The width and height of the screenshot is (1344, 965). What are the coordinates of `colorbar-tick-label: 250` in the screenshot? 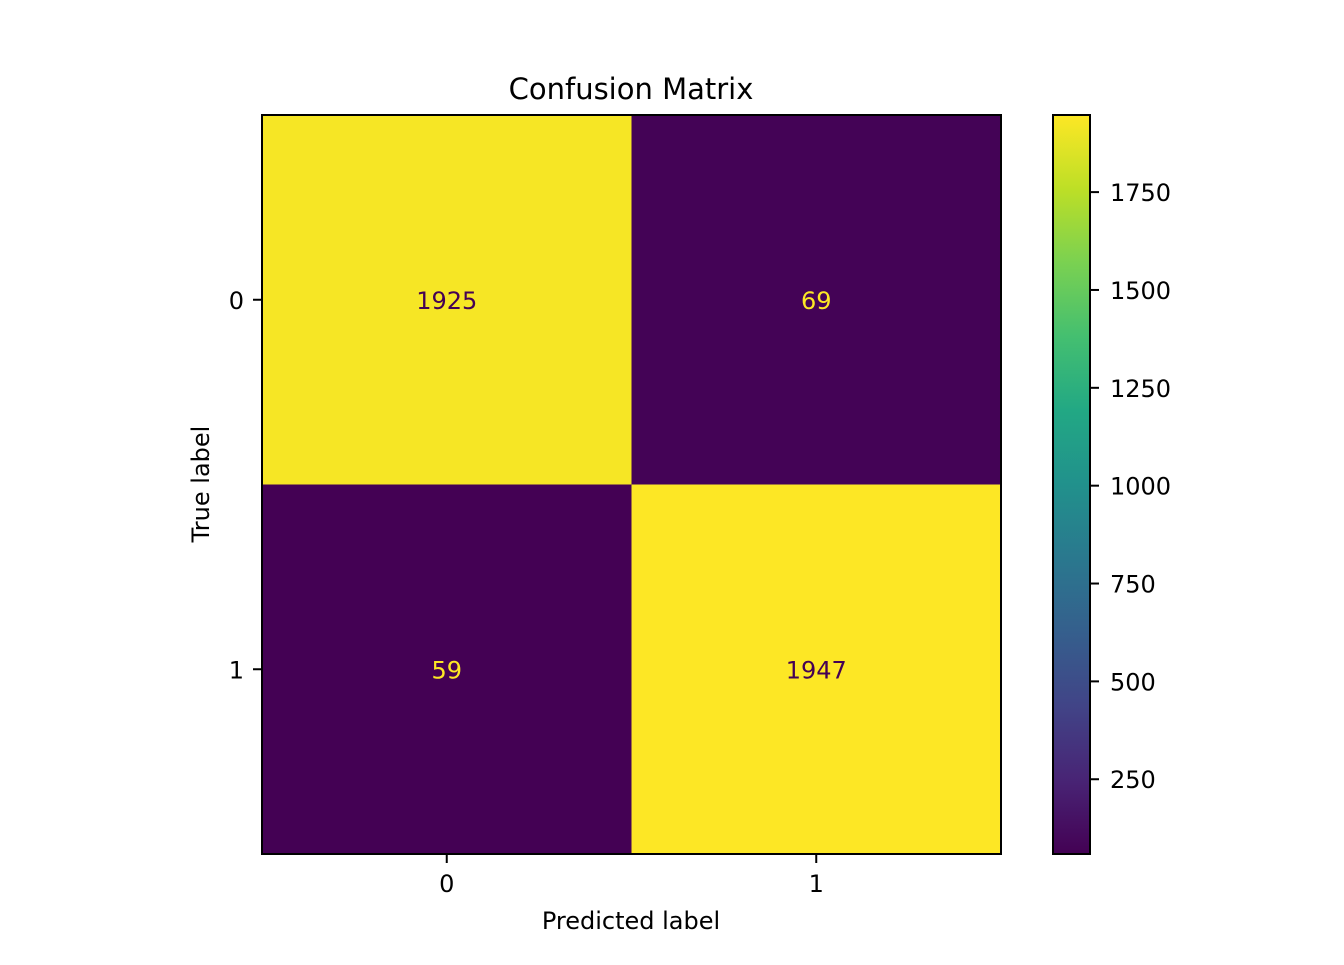 It's located at (1133, 780).